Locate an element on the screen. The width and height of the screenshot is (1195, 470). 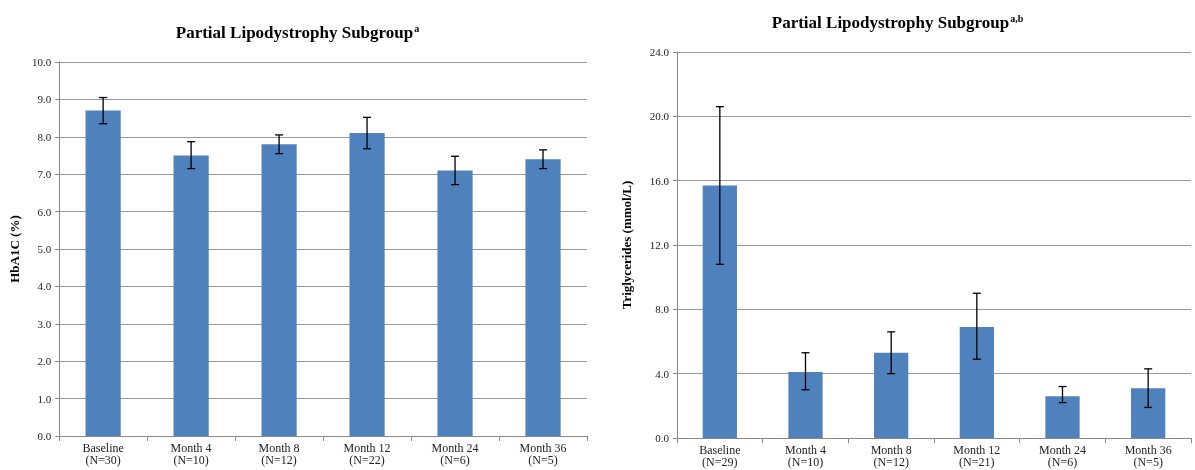
y-tick-label: 3.0 is located at coordinates (44, 323).